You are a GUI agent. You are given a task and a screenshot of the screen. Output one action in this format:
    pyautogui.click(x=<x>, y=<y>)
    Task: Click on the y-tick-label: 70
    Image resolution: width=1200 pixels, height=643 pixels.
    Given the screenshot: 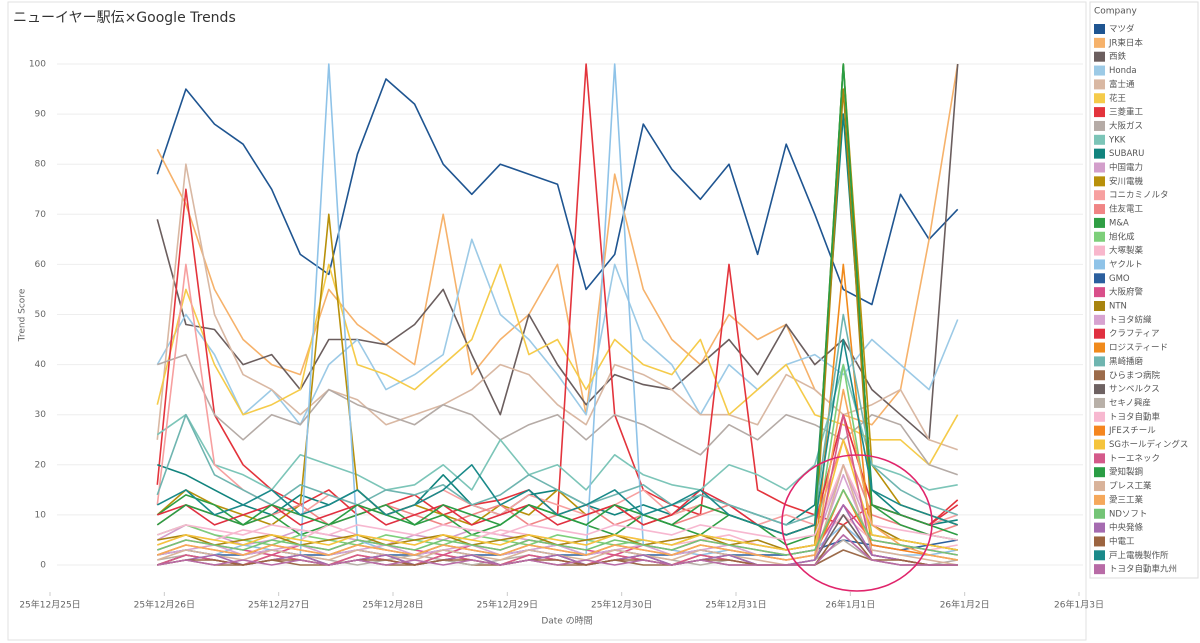 What is the action you would take?
    pyautogui.click(x=41, y=215)
    